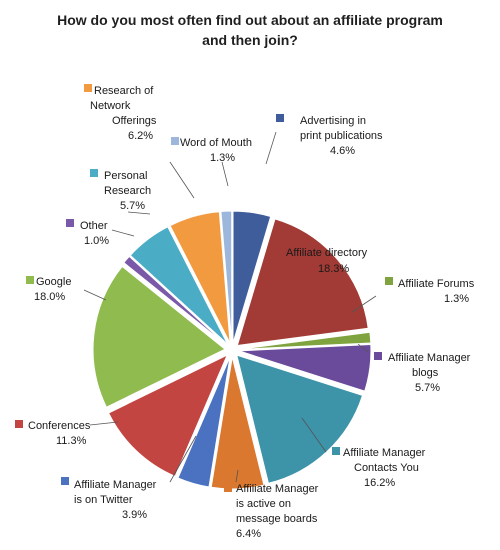 The height and width of the screenshot is (550, 500). What do you see at coordinates (248, 534) in the screenshot?
I see `slice-value-label: 6.4%` at bounding box center [248, 534].